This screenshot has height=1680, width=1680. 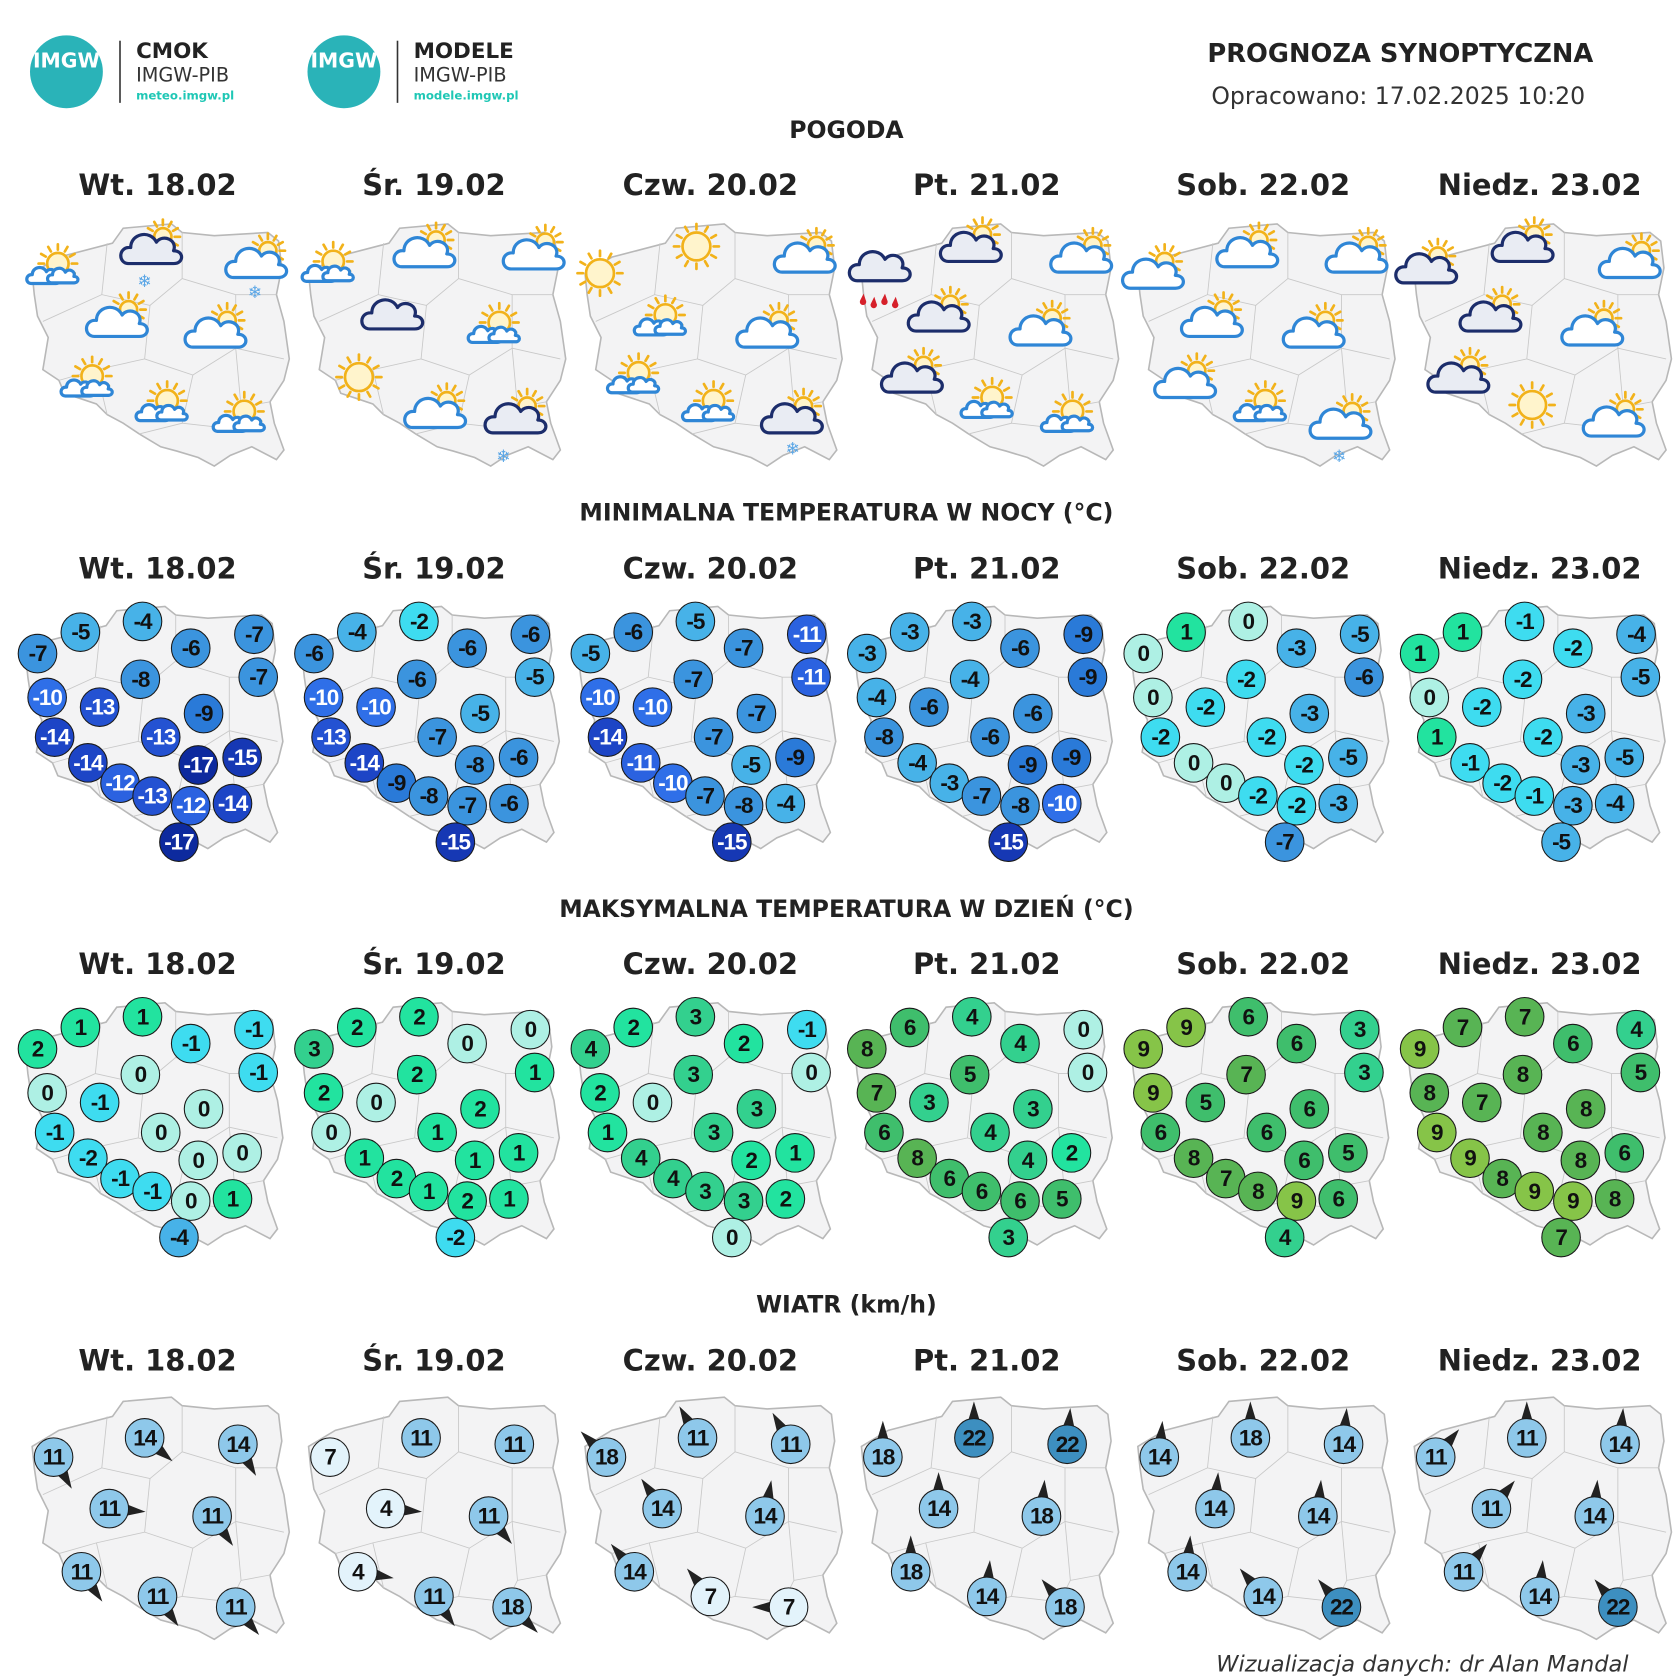 What do you see at coordinates (710, 1360) in the screenshot?
I see `day-title-wind: Czw. 20.02` at bounding box center [710, 1360].